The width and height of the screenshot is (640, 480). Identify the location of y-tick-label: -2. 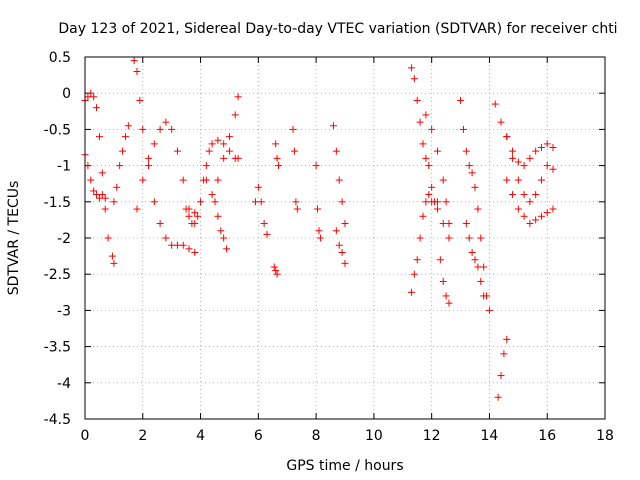
(64, 239).